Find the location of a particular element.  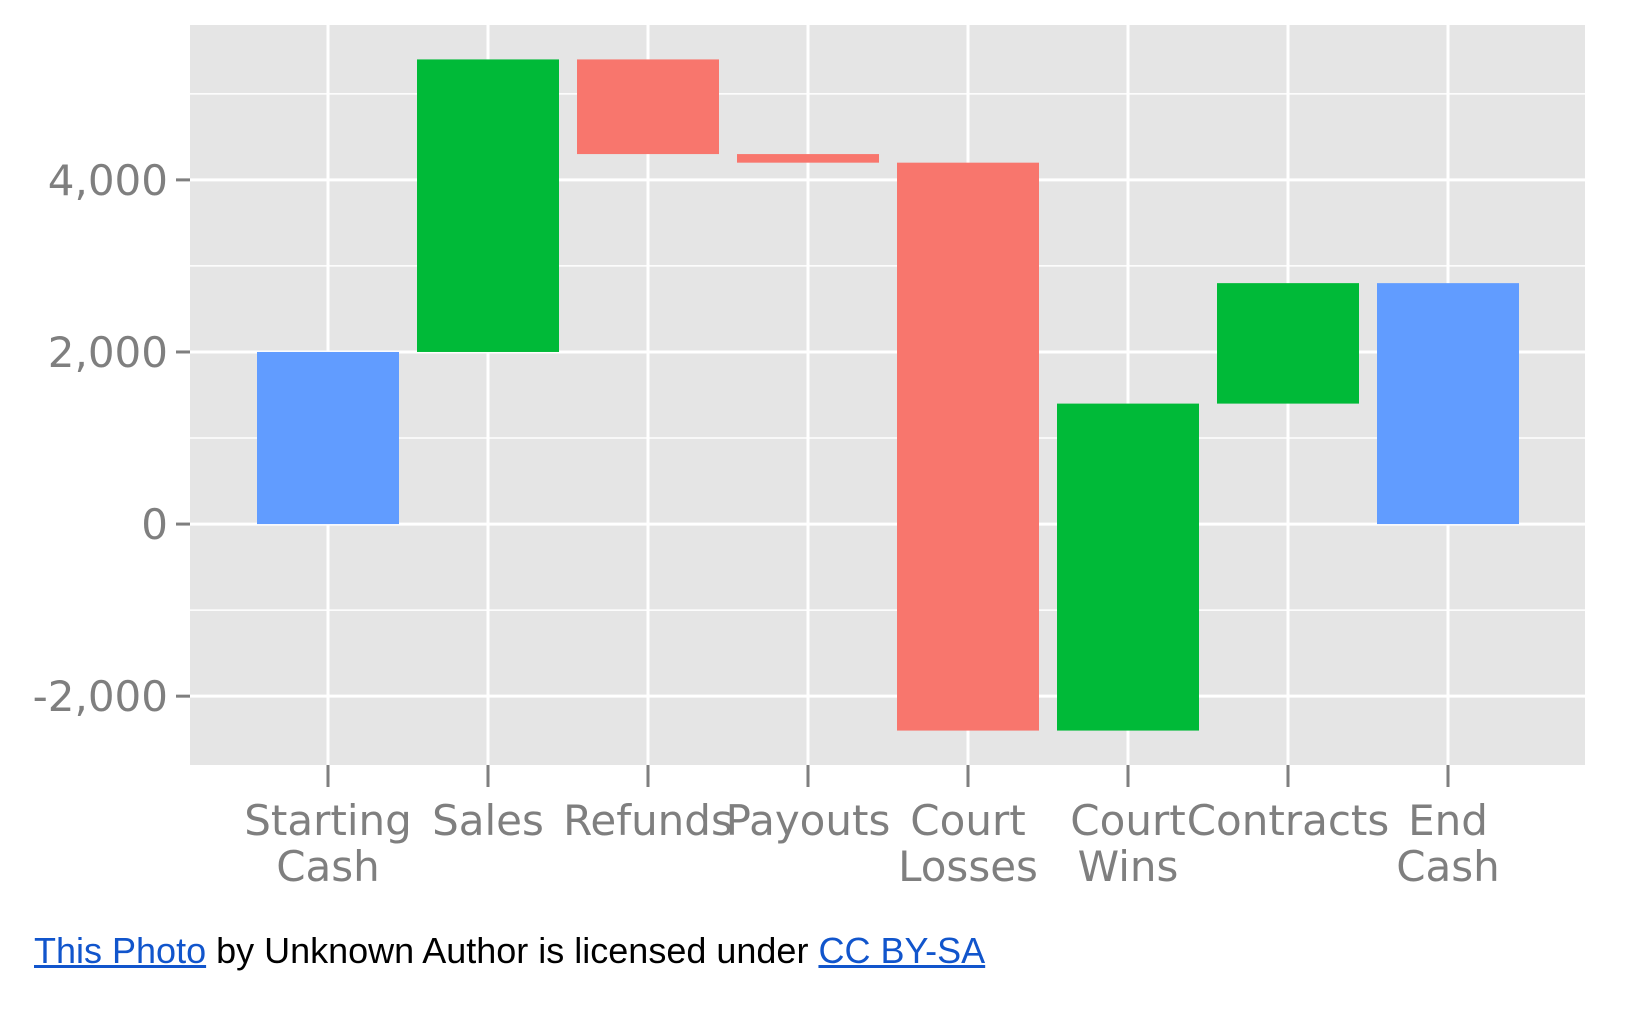

y-axis: -2,000 0 2,000 4,000 is located at coordinates (111, 438).